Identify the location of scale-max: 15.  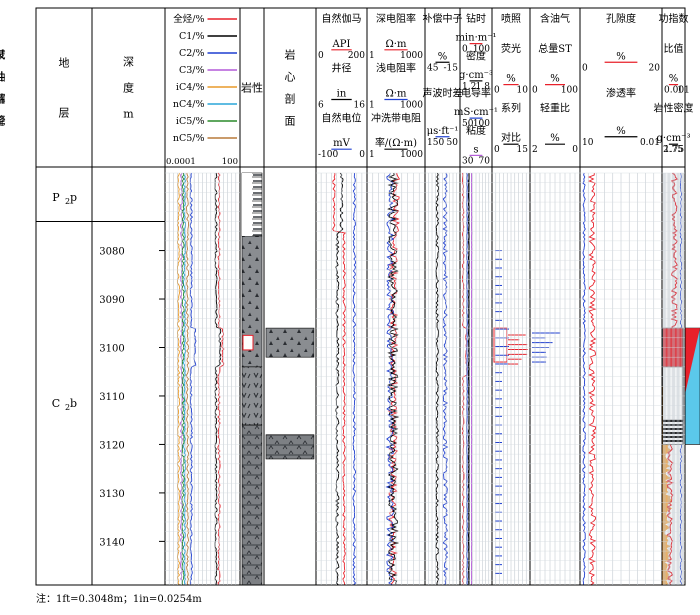
(523, 150).